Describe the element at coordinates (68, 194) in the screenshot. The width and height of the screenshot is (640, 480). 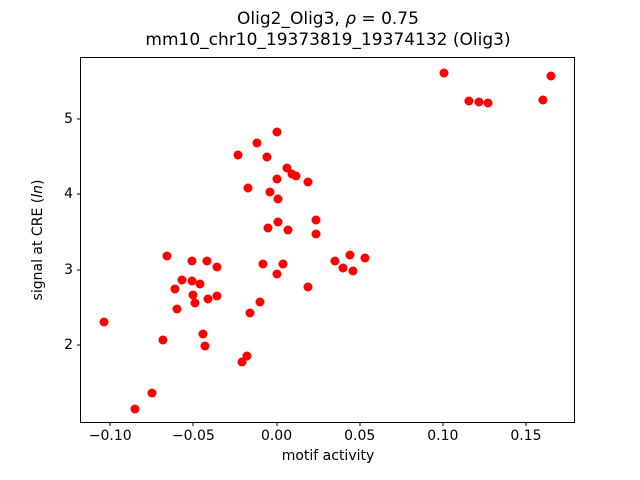
I see `y-tick-label: 4` at that location.